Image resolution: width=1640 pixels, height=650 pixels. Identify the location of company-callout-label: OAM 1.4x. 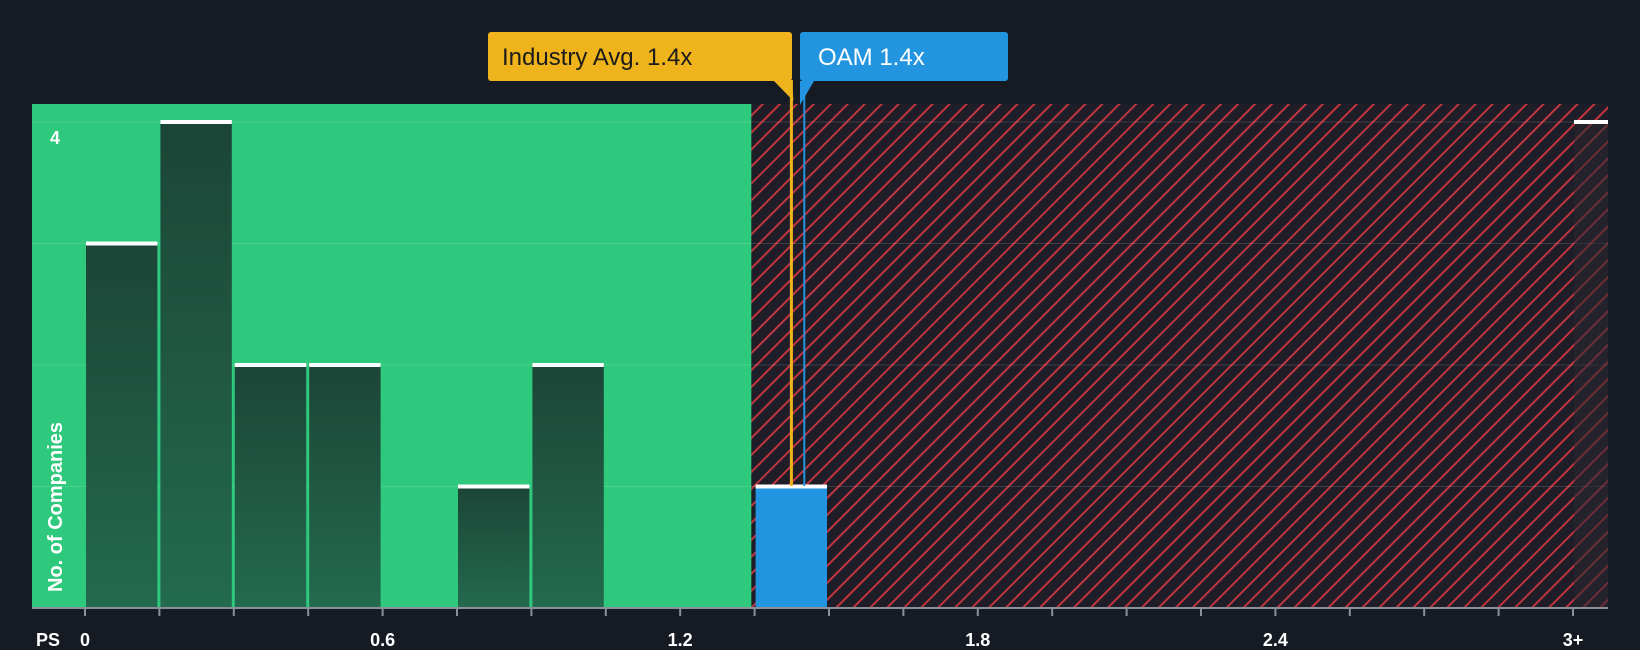
(871, 57).